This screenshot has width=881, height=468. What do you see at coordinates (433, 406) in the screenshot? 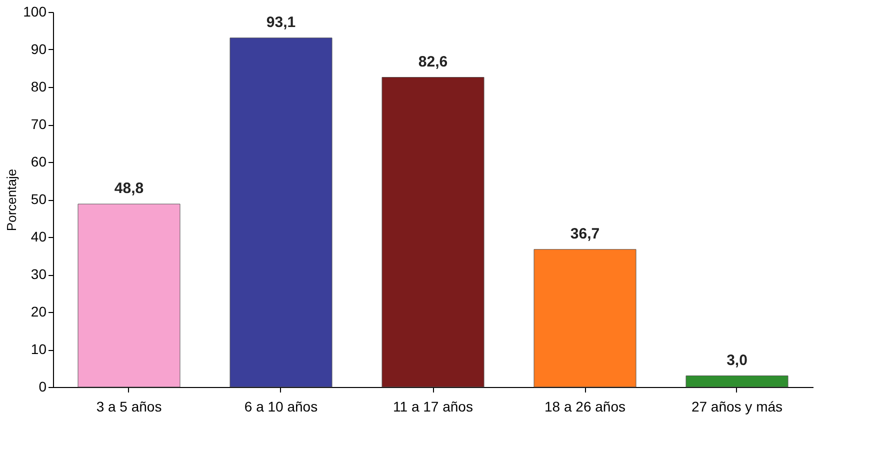
I see `x-tick-label: 11 a 17 años` at bounding box center [433, 406].